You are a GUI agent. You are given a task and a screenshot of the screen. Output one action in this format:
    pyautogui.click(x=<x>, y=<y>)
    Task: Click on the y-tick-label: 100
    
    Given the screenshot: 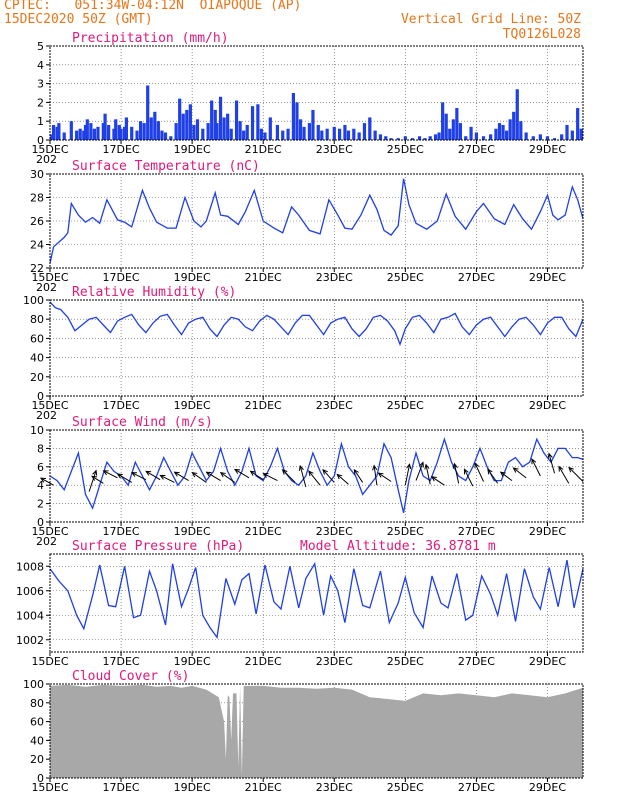 What is the action you would take?
    pyautogui.click(x=33, y=684)
    